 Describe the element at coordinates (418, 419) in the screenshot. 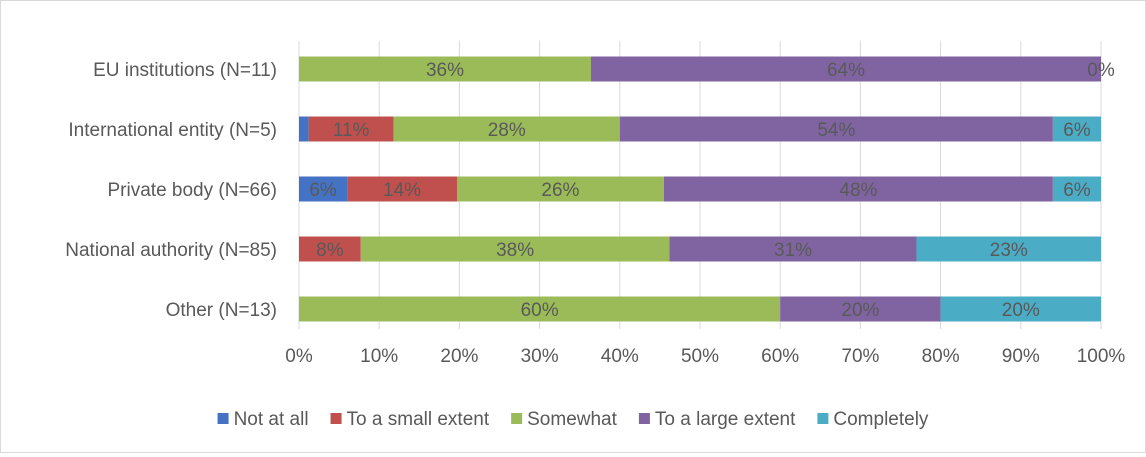

I see `legend-label: To a small extent` at that location.